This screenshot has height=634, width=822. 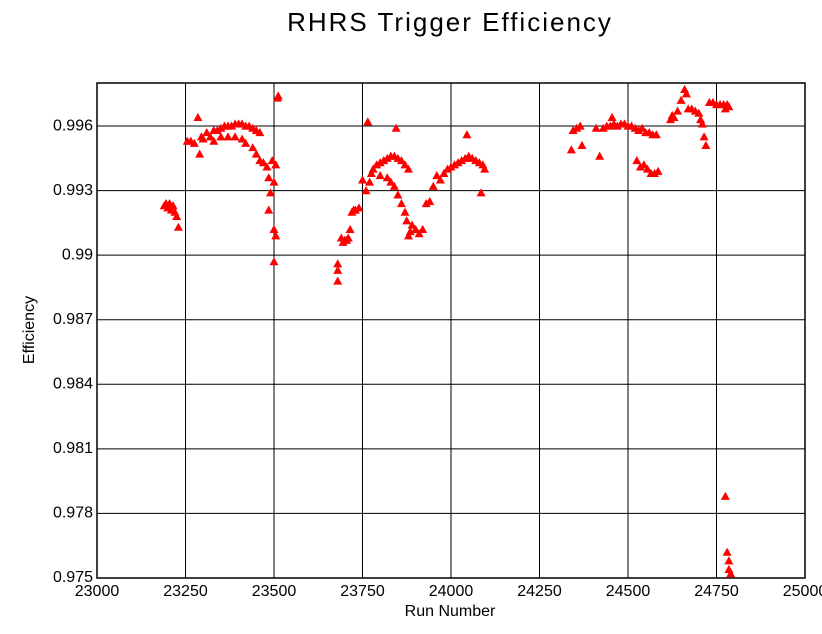 I want to click on x-tick-label: 23250, so click(x=185, y=591).